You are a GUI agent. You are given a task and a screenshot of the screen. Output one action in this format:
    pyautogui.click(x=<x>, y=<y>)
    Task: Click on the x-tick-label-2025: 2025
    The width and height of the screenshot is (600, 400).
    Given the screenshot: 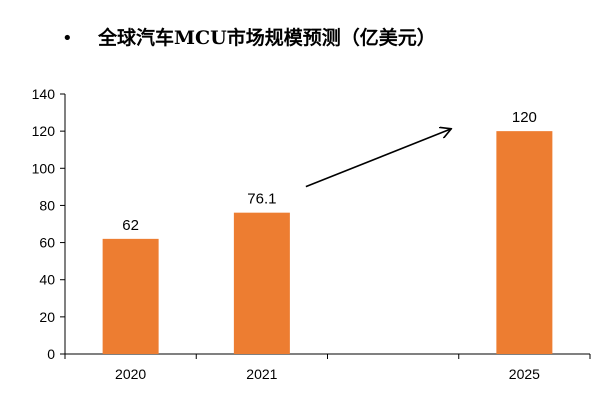 What is the action you would take?
    pyautogui.click(x=524, y=374)
    